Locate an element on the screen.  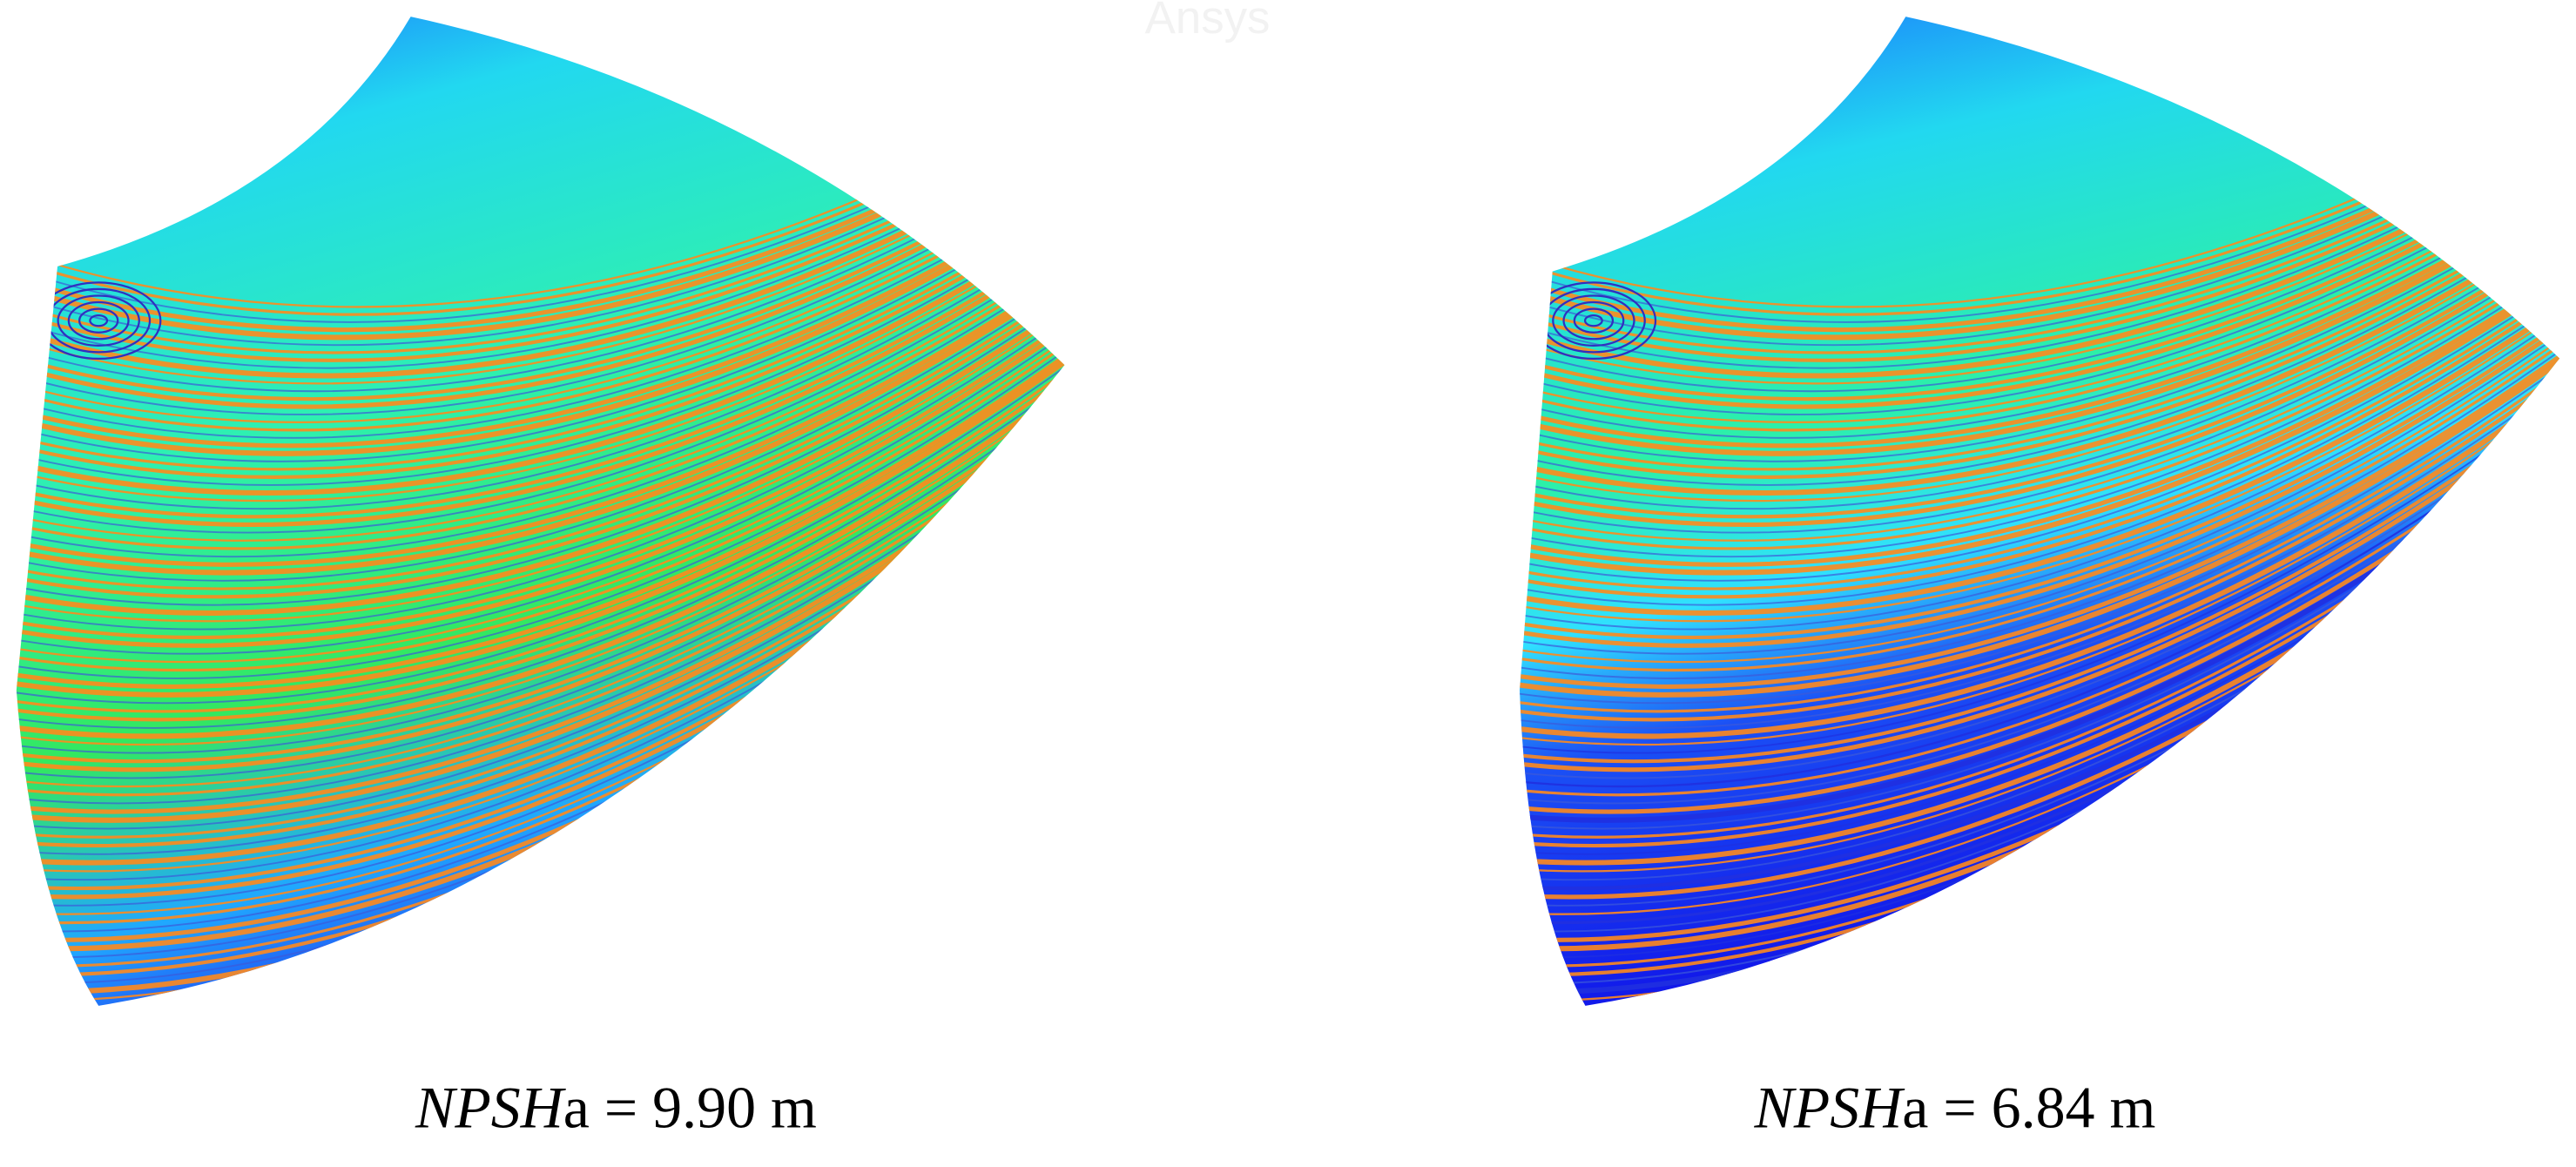
caption-text: a = 6.84 m is located at coordinates (2029, 1107).